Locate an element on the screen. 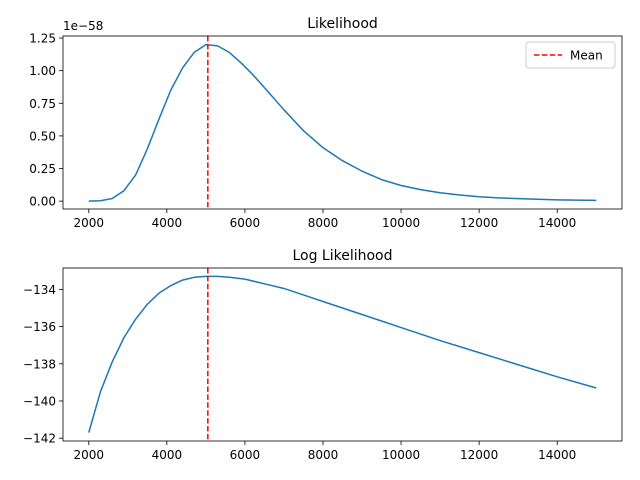 The width and height of the screenshot is (640, 480). legend-label: Mean is located at coordinates (586, 56).